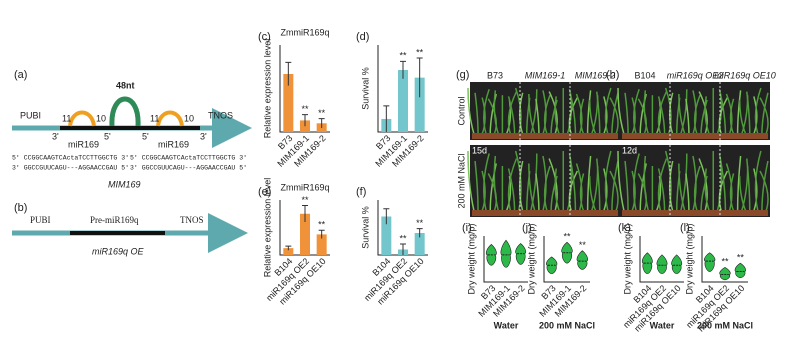  Describe the element at coordinates (467, 228) in the screenshot. I see `panel-label: (i)` at that location.